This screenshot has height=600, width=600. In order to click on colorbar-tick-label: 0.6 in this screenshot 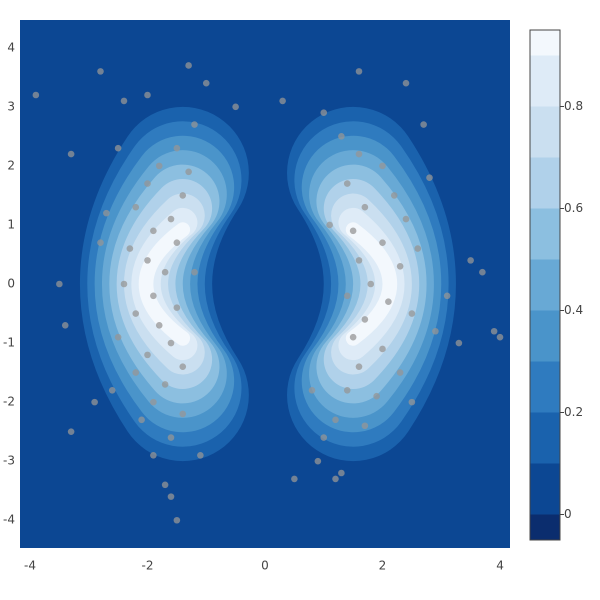, I will do `click(573, 208)`.